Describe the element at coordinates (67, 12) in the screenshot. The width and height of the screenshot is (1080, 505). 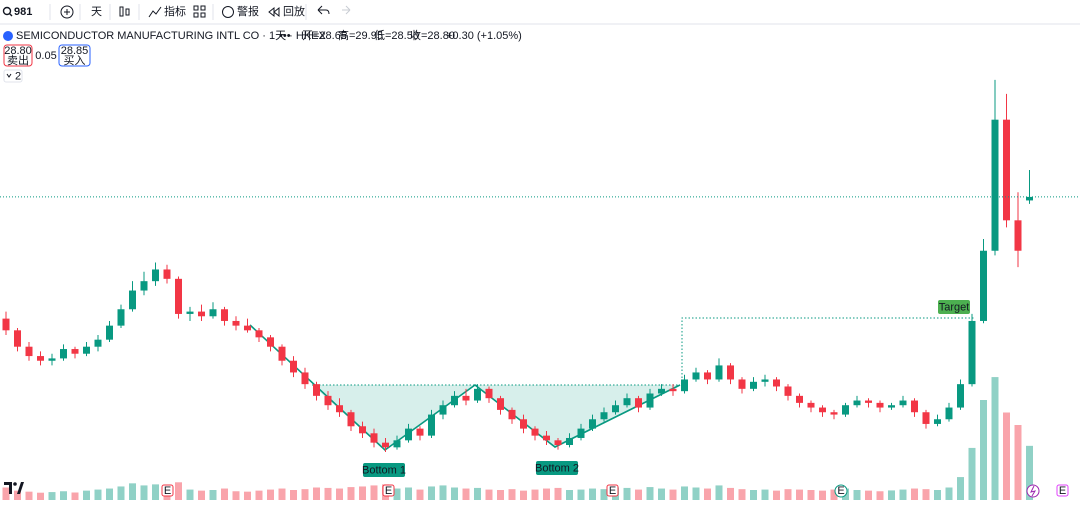
I see `add-symbol` at that location.